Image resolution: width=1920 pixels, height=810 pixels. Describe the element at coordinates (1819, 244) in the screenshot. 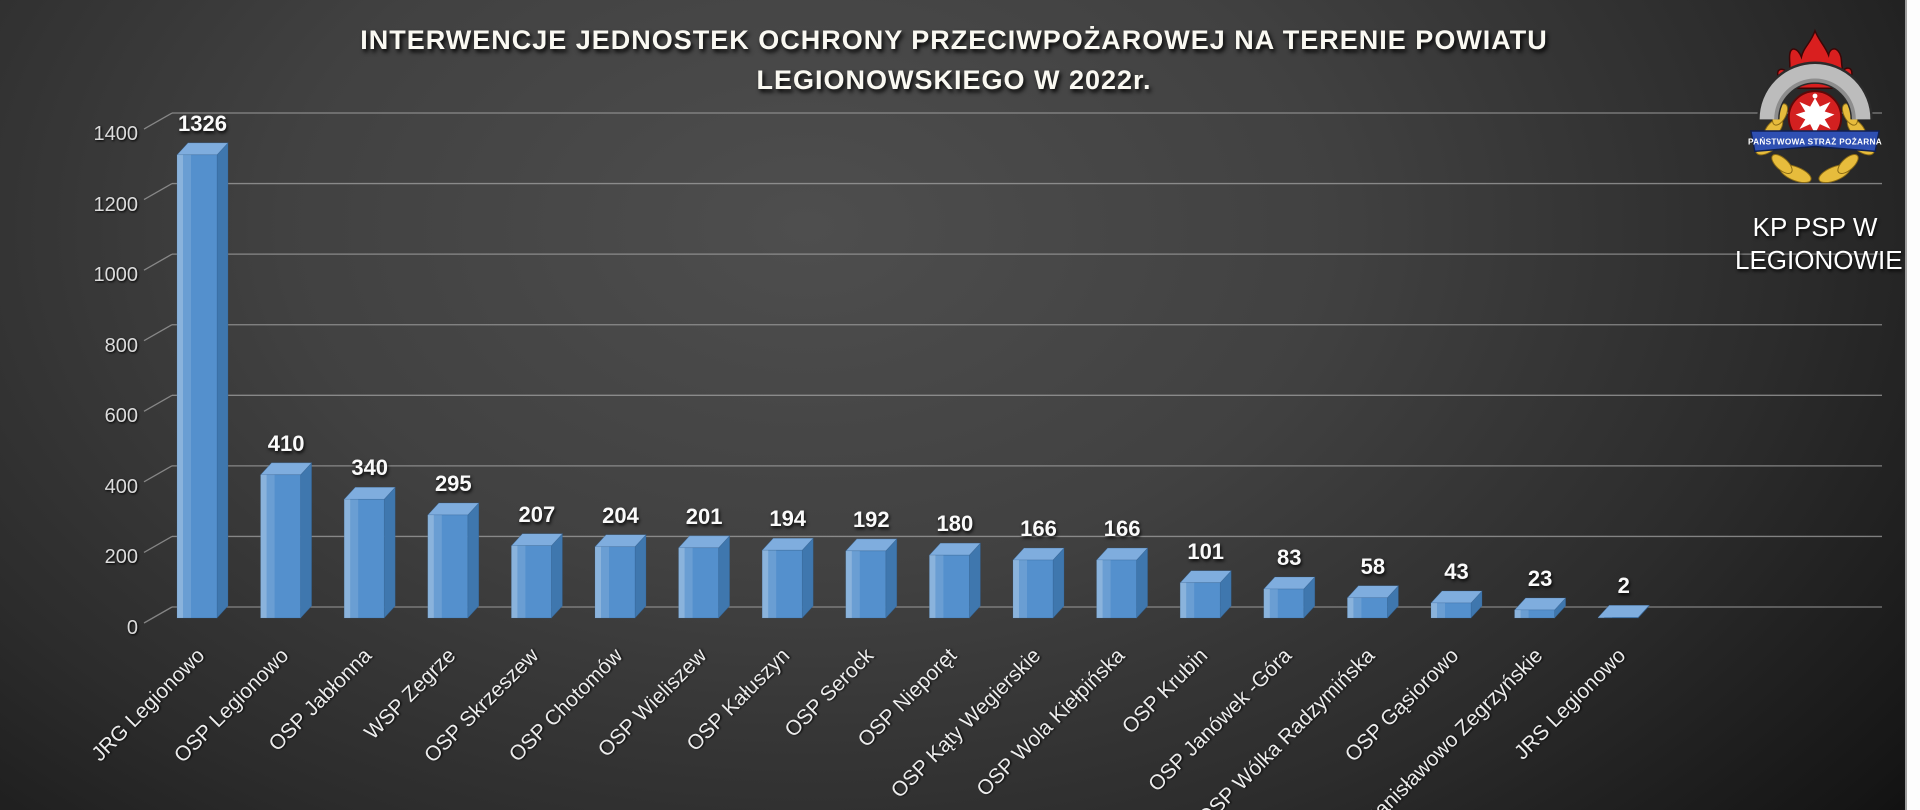

I see `logo-caption: KP PSP W LEGIONOWIE` at that location.